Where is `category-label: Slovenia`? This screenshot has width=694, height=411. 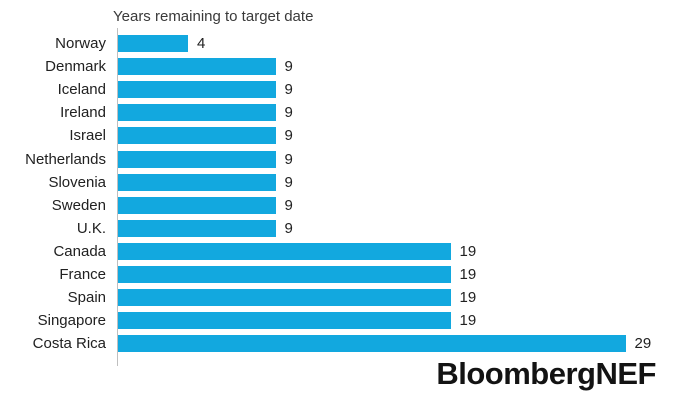 category-label: Slovenia is located at coordinates (77, 182).